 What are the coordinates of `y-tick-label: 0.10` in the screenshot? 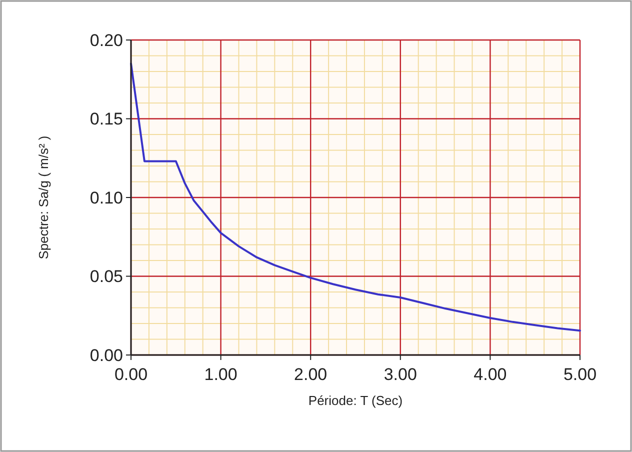 It's located at (106, 198).